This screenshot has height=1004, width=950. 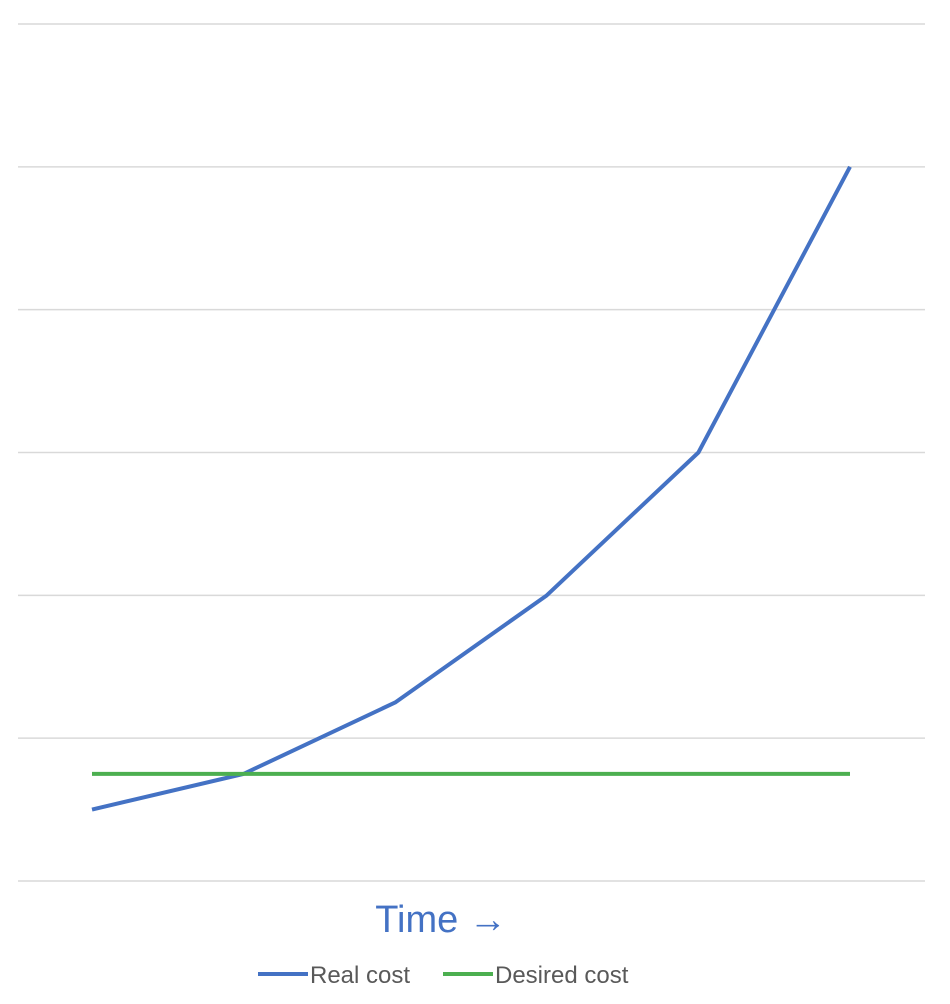 What do you see at coordinates (360, 975) in the screenshot?
I see `legend-label: Real cost` at bounding box center [360, 975].